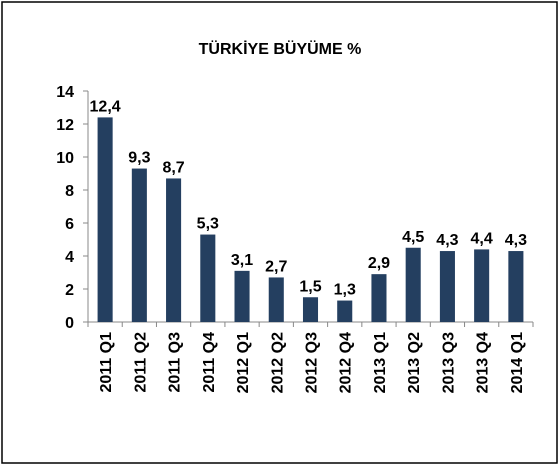  Describe the element at coordinates (106, 362) in the screenshot. I see `x-tick-label: 2011 Q1` at that location.